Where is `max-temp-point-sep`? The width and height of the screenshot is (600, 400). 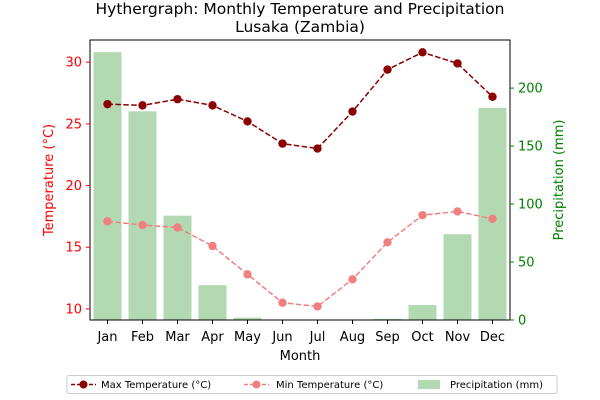 max-temp-point-sep is located at coordinates (387, 69).